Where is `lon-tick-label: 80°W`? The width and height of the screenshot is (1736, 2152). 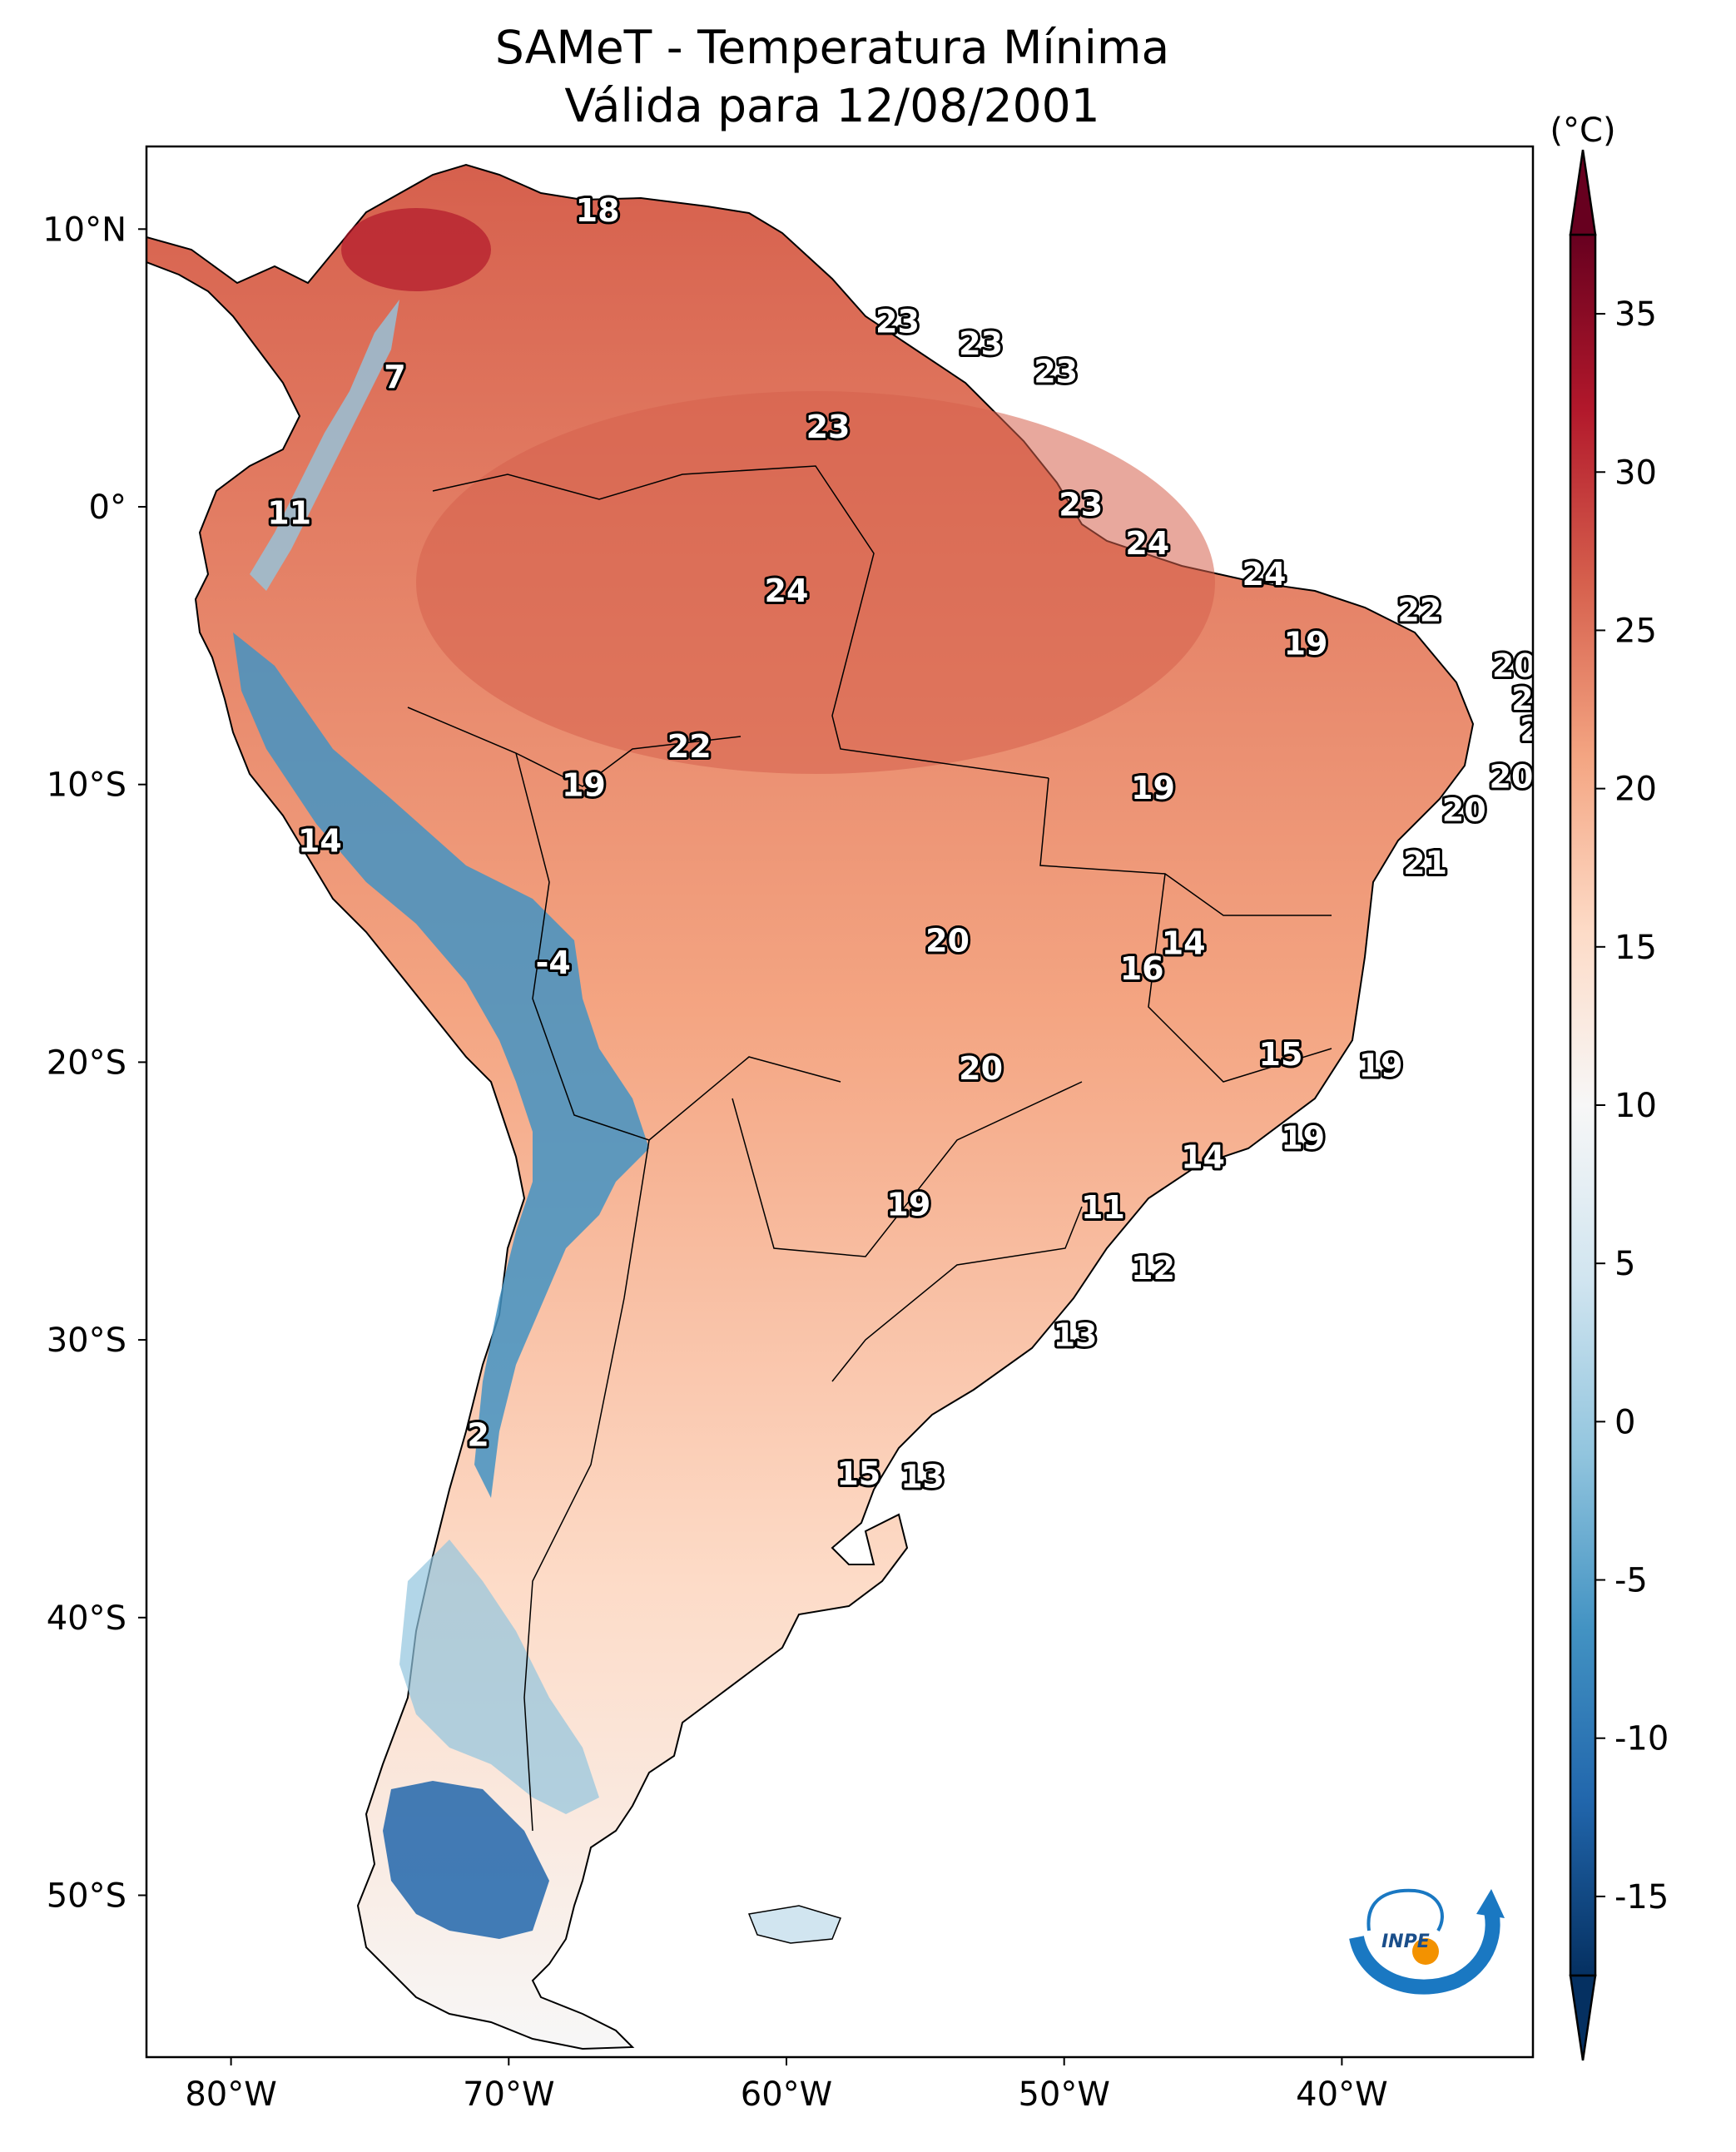
lon-tick-label: 80°W is located at coordinates (231, 2094).